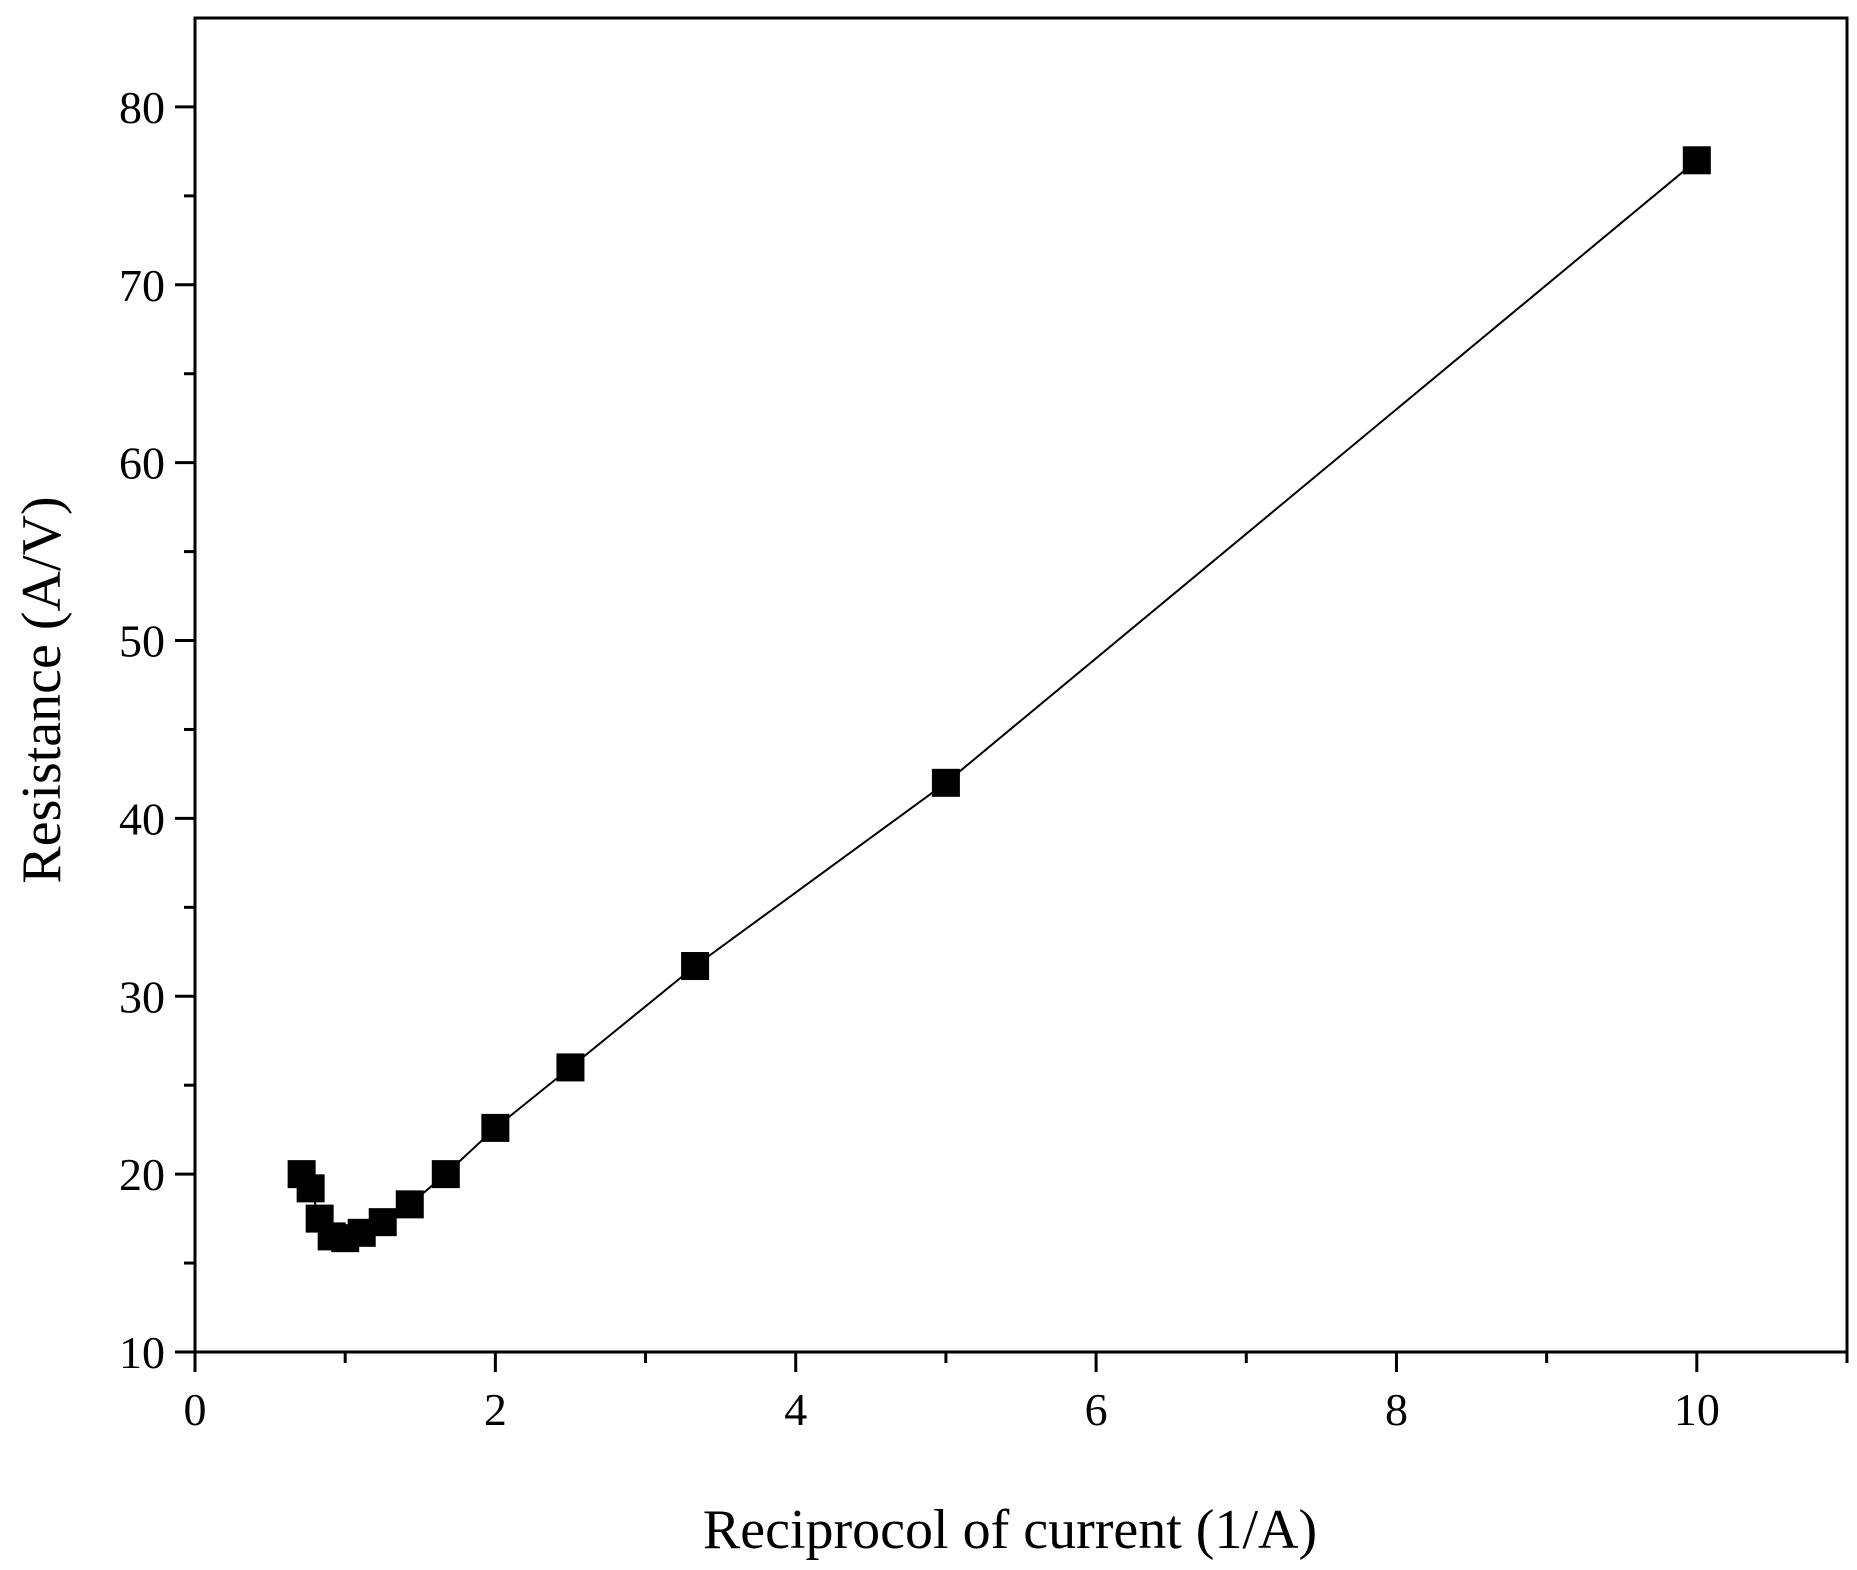 The height and width of the screenshot is (1570, 1857). What do you see at coordinates (1016, 1393) in the screenshot?
I see `x-axis: 0 2 4 6 8 10` at bounding box center [1016, 1393].